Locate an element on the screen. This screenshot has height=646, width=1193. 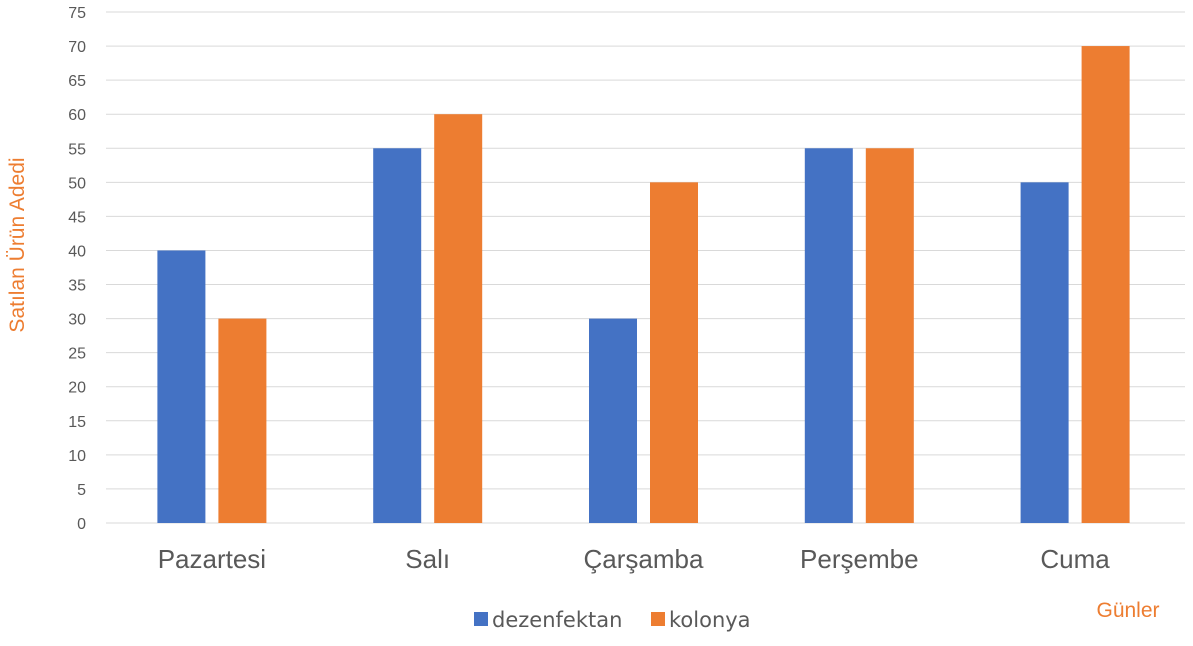
y-tick-label: 50 is located at coordinates (77, 183).